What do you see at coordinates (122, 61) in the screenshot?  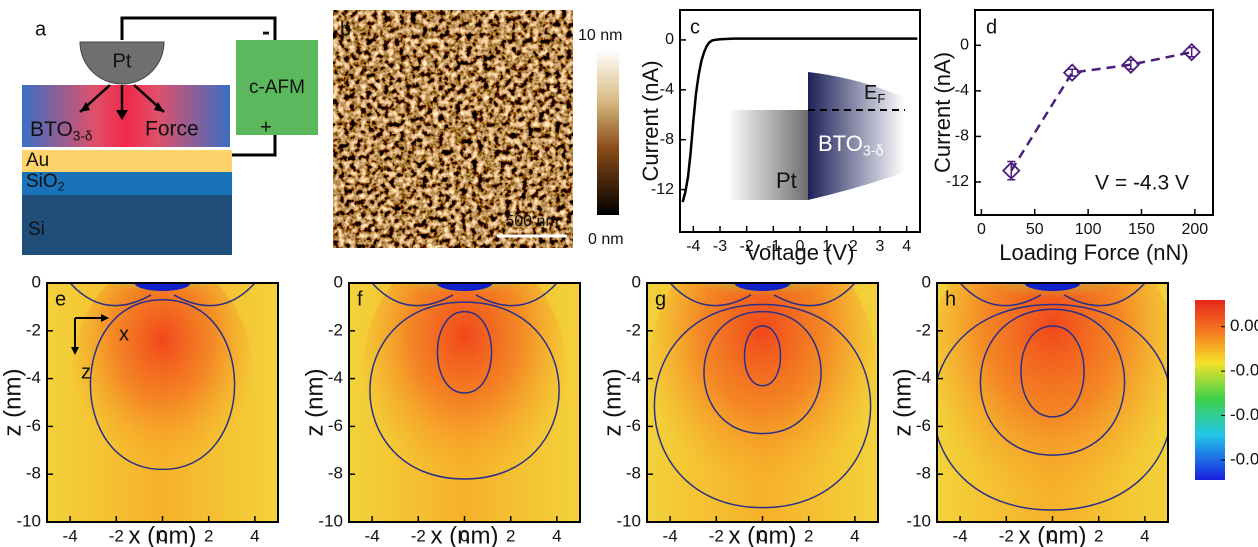 I see `tip-label: Pt` at bounding box center [122, 61].